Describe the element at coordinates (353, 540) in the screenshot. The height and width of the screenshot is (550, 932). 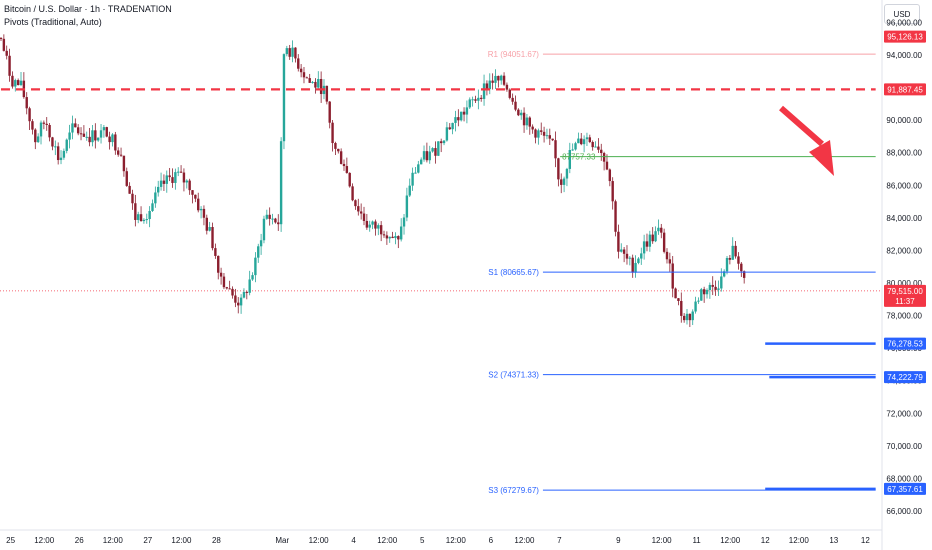
I see `x-tick-label: 4` at that location.